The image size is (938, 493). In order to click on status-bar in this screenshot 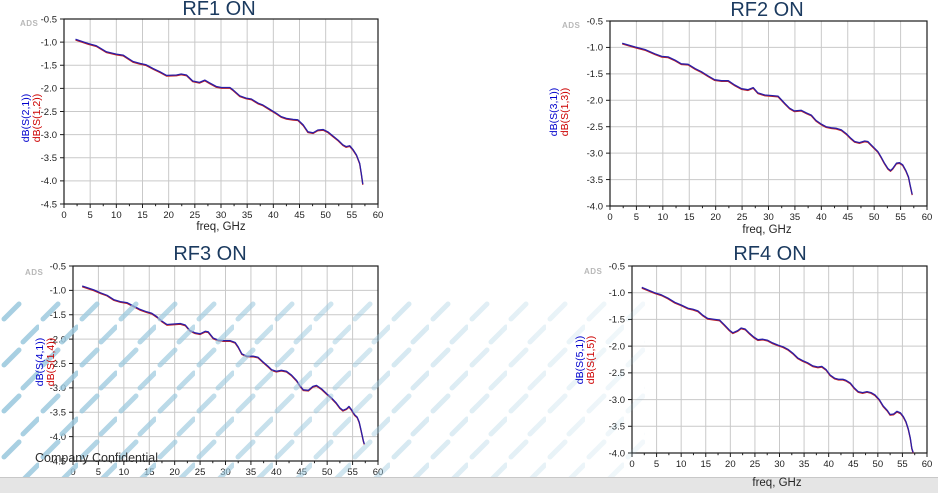, I will do `click(469, 485)`.